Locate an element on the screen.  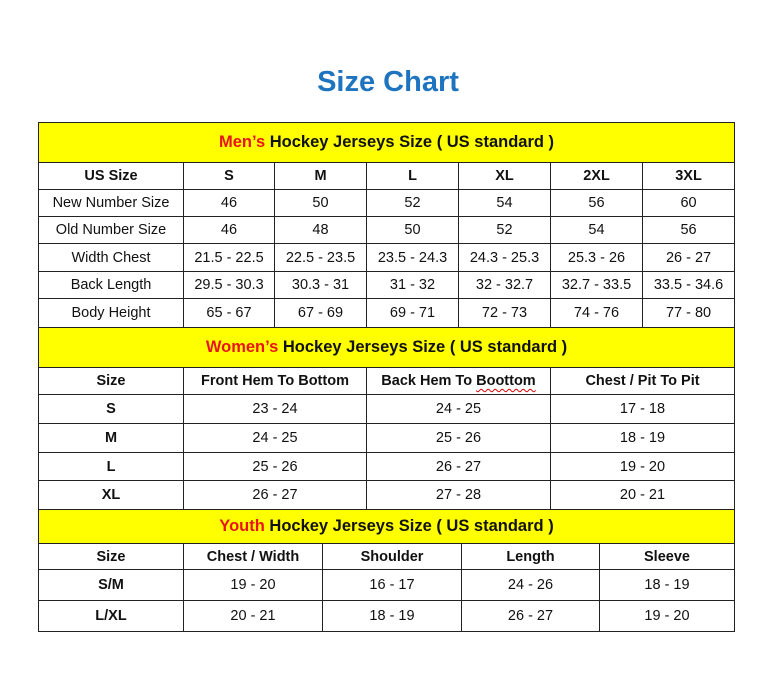
mens-banner-text: Hockey Jerseys Size ( US standard ) is located at coordinates (410, 142).